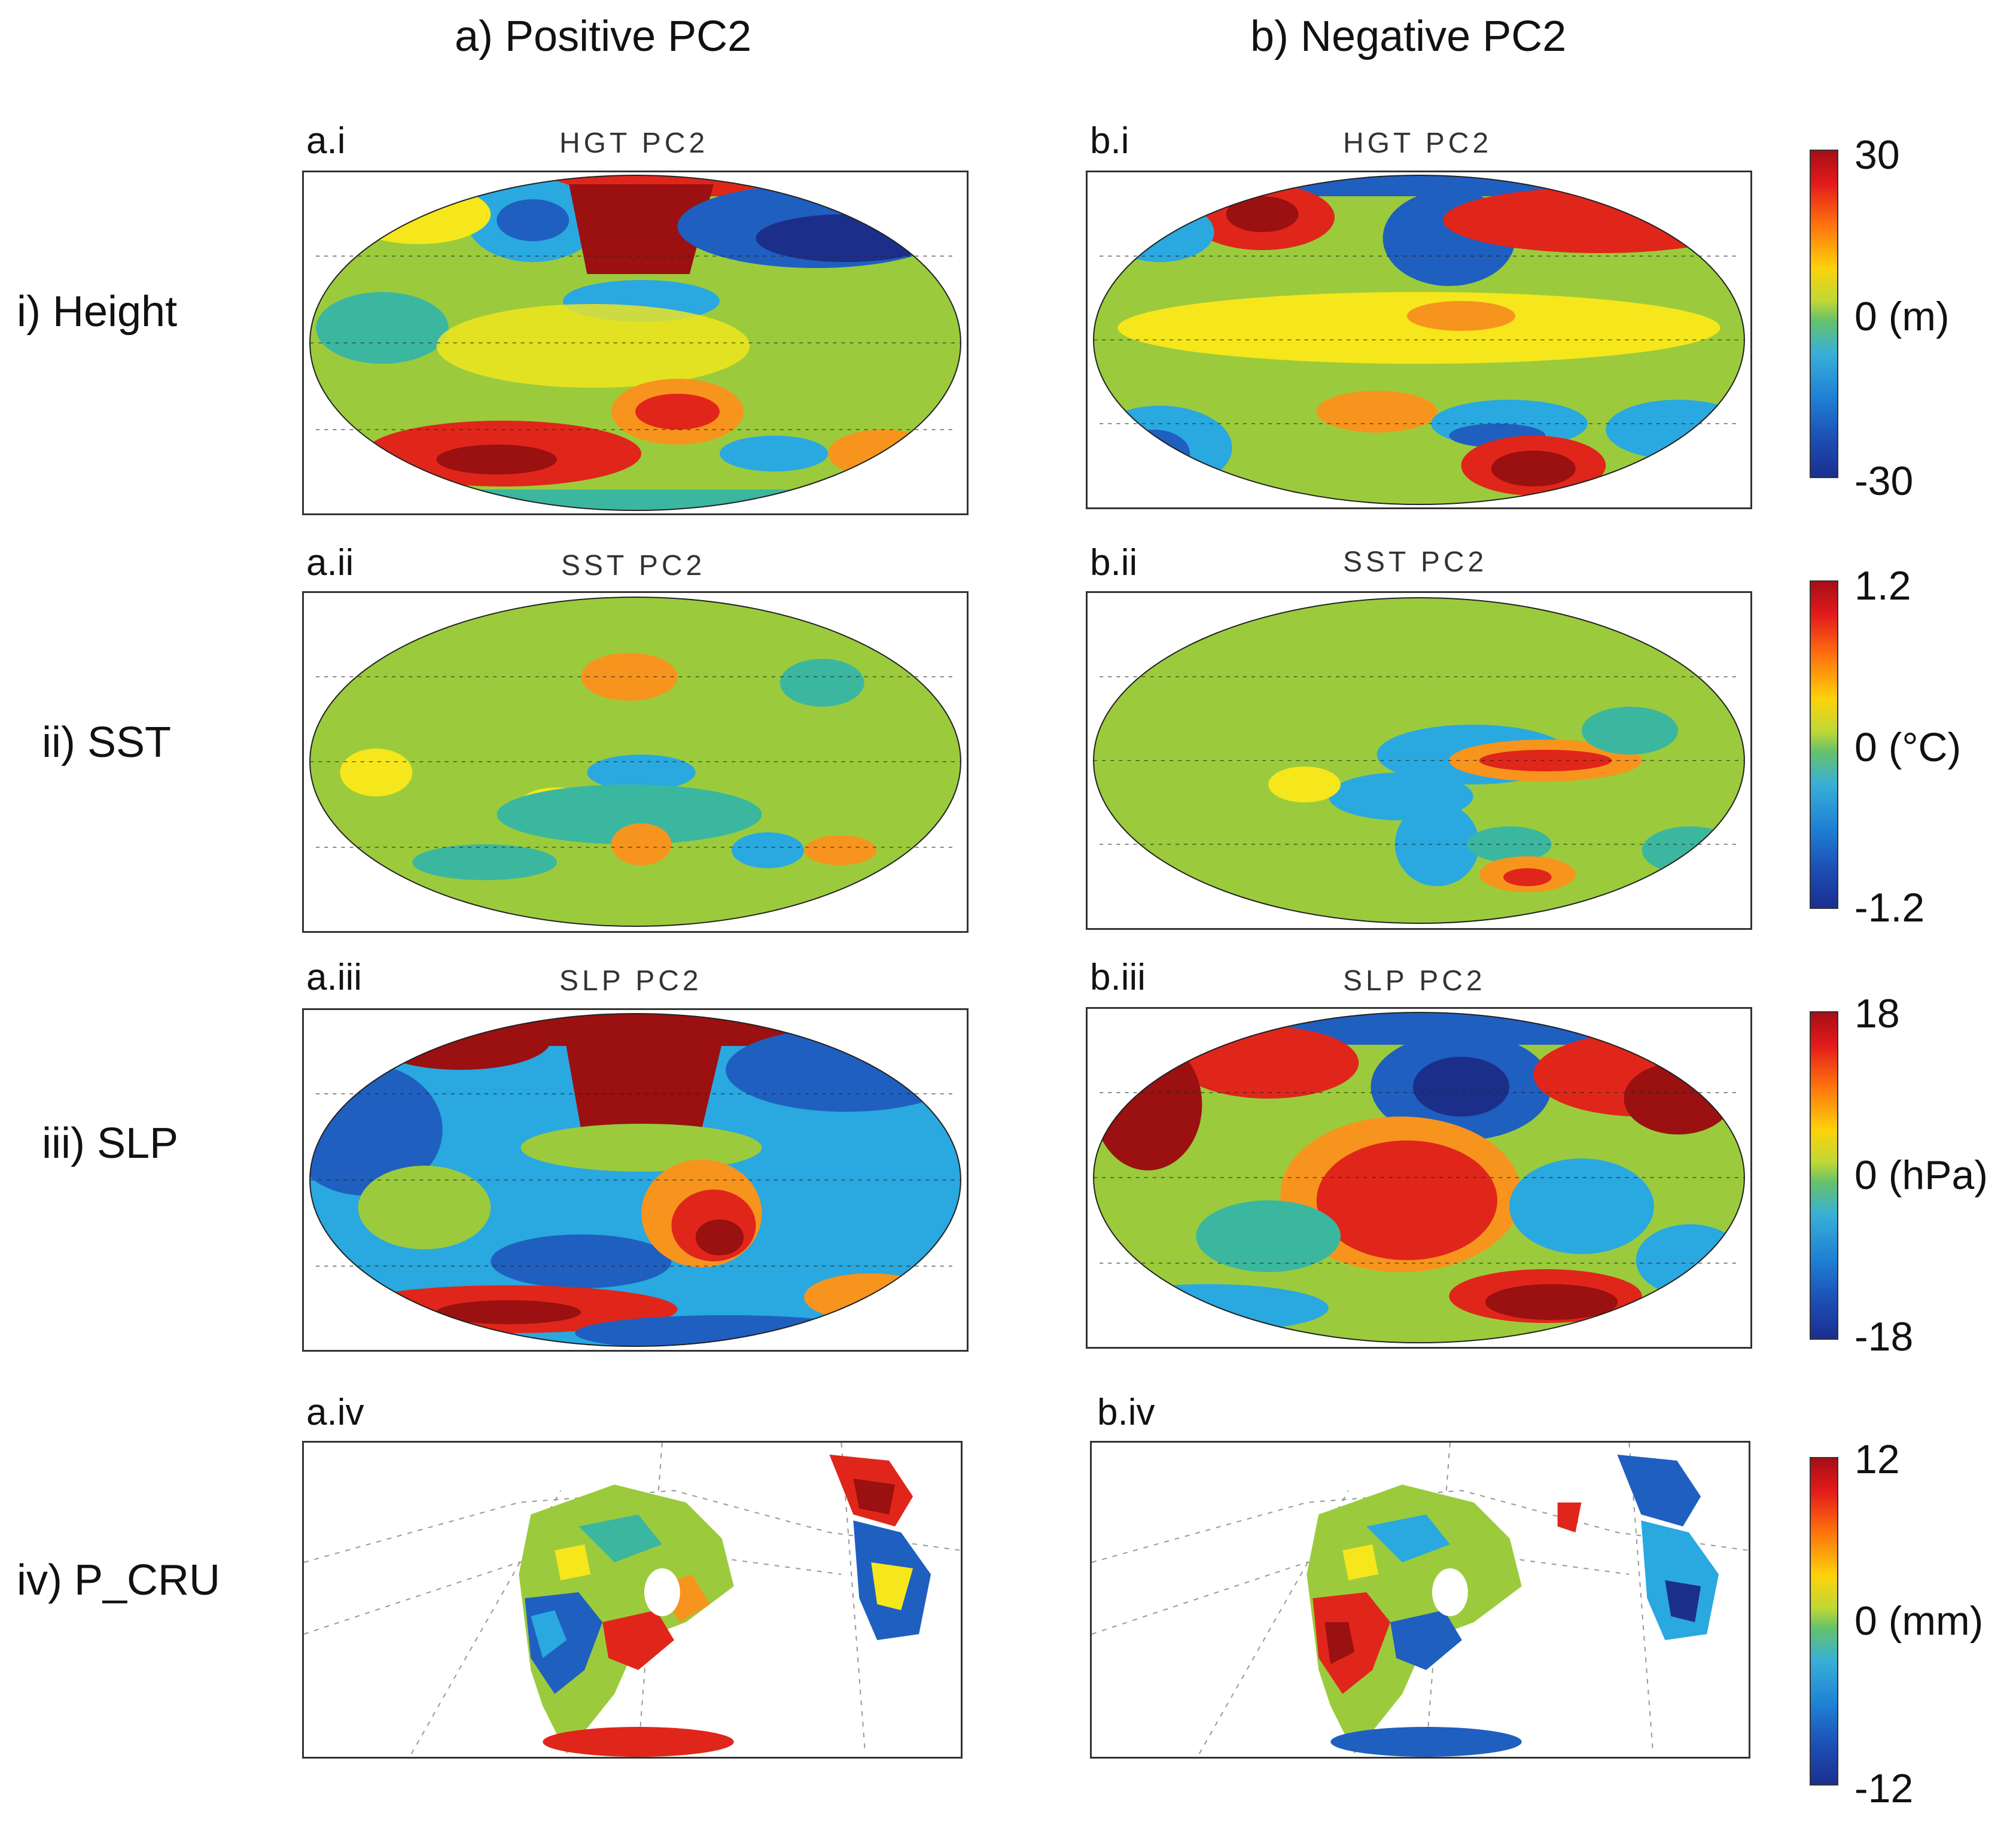 This screenshot has width=2016, height=1828. Describe the element at coordinates (1418, 143) in the screenshot. I see `panel-title-bi: HGT PC2` at that location.